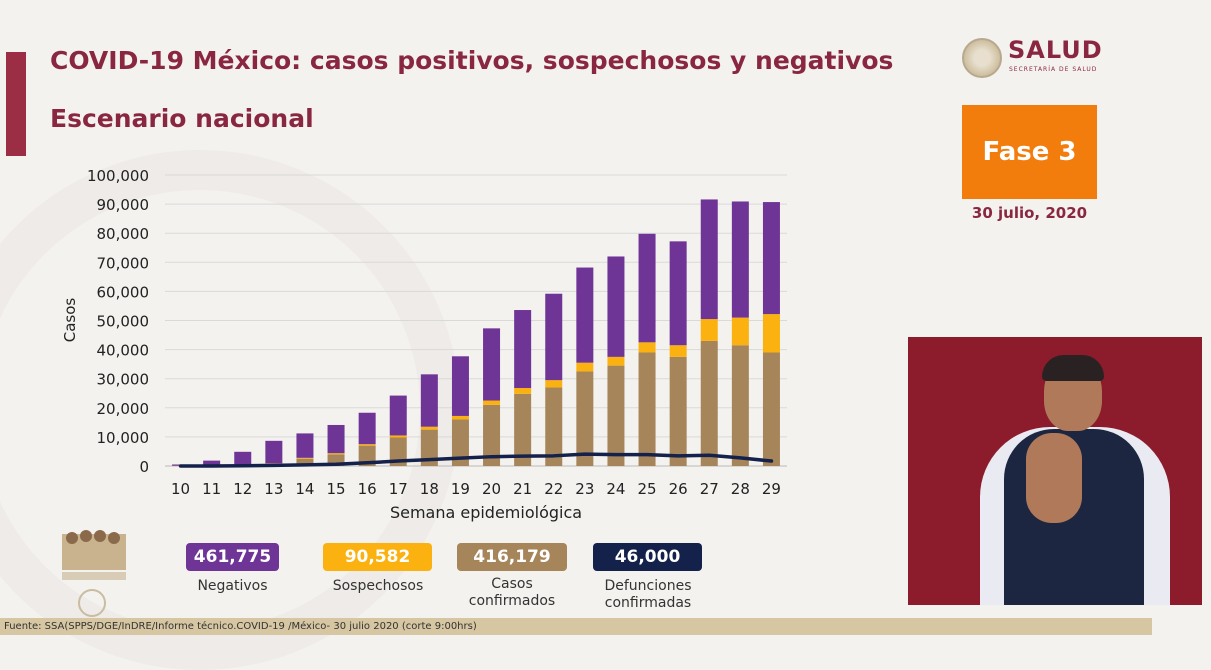 The image size is (1211, 670). What do you see at coordinates (123, 351) in the screenshot?
I see `y-tick-label: 40,000` at bounding box center [123, 351].